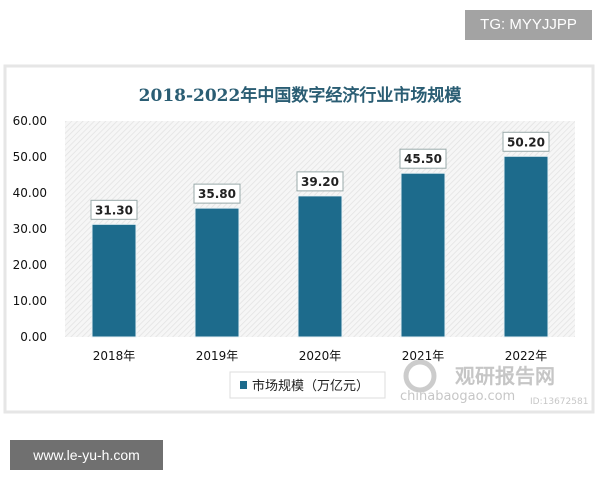  Describe the element at coordinates (420, 376) in the screenshot. I see `source-logo-icon` at that location.